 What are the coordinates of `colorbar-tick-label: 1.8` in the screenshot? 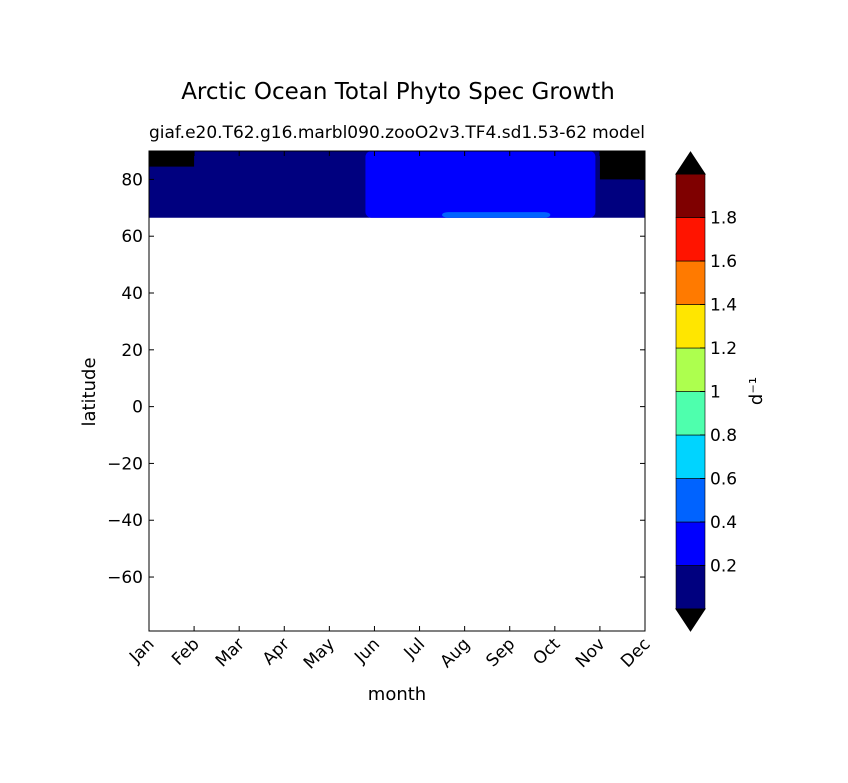 It's located at (723, 219).